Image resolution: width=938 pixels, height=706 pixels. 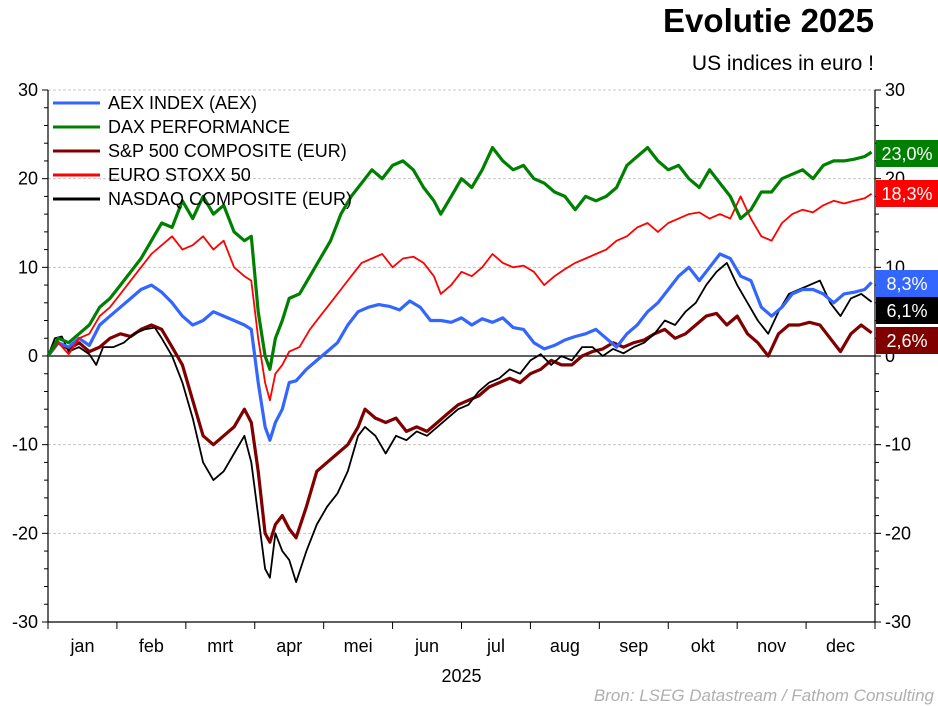 What do you see at coordinates (840, 646) in the screenshot?
I see `x-tick-label-dec: dec` at bounding box center [840, 646].